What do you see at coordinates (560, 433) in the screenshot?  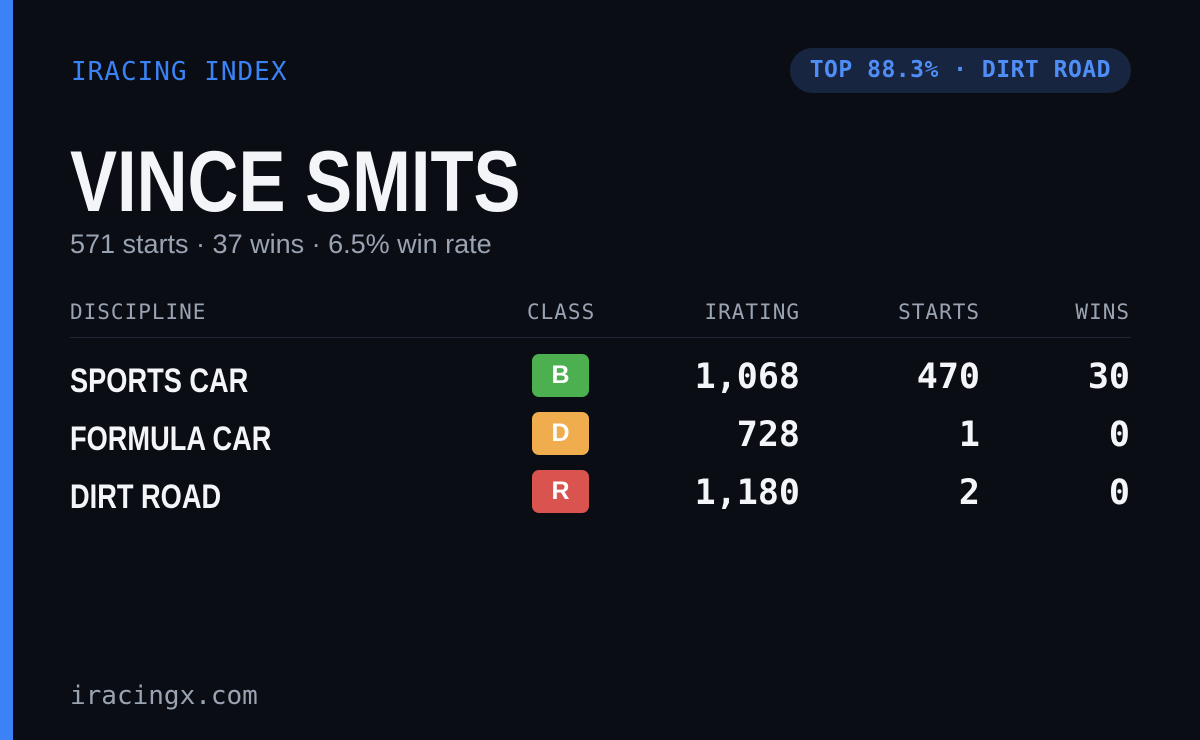 I see `class-badge: D` at bounding box center [560, 433].